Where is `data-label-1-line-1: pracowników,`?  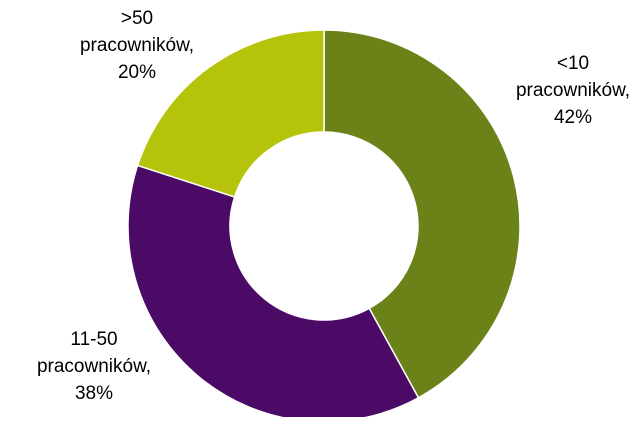 data-label-1-line-1: pracowników, is located at coordinates (94, 366).